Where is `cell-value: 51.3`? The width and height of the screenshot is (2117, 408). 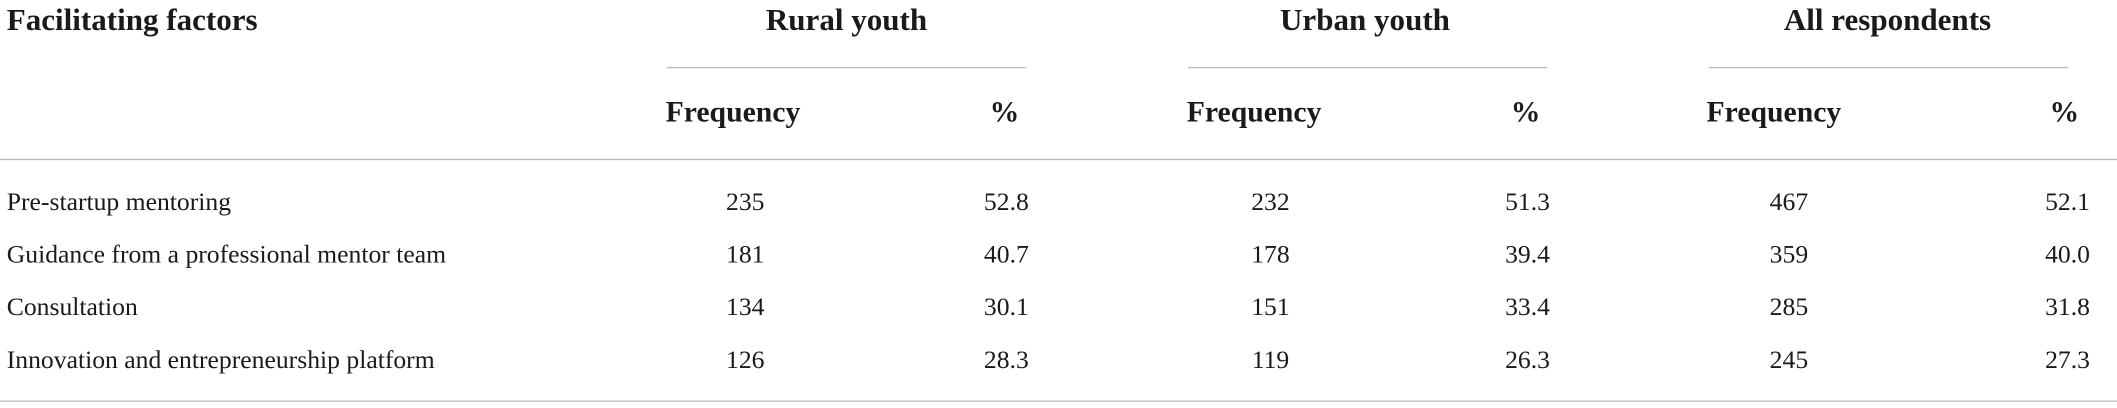 cell-value: 51.3 is located at coordinates (1527, 201).